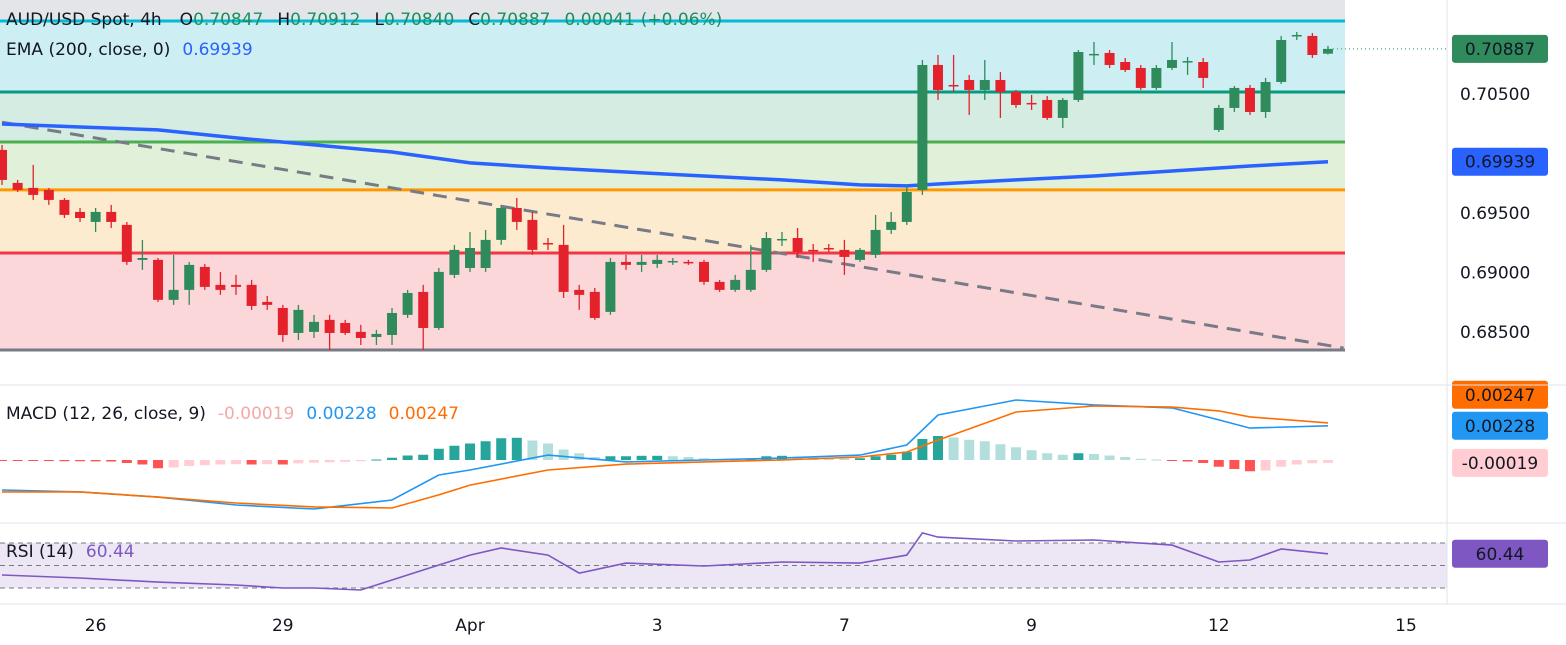  Describe the element at coordinates (341, 414) in the screenshot. I see `macd-value: 0.00228` at that location.